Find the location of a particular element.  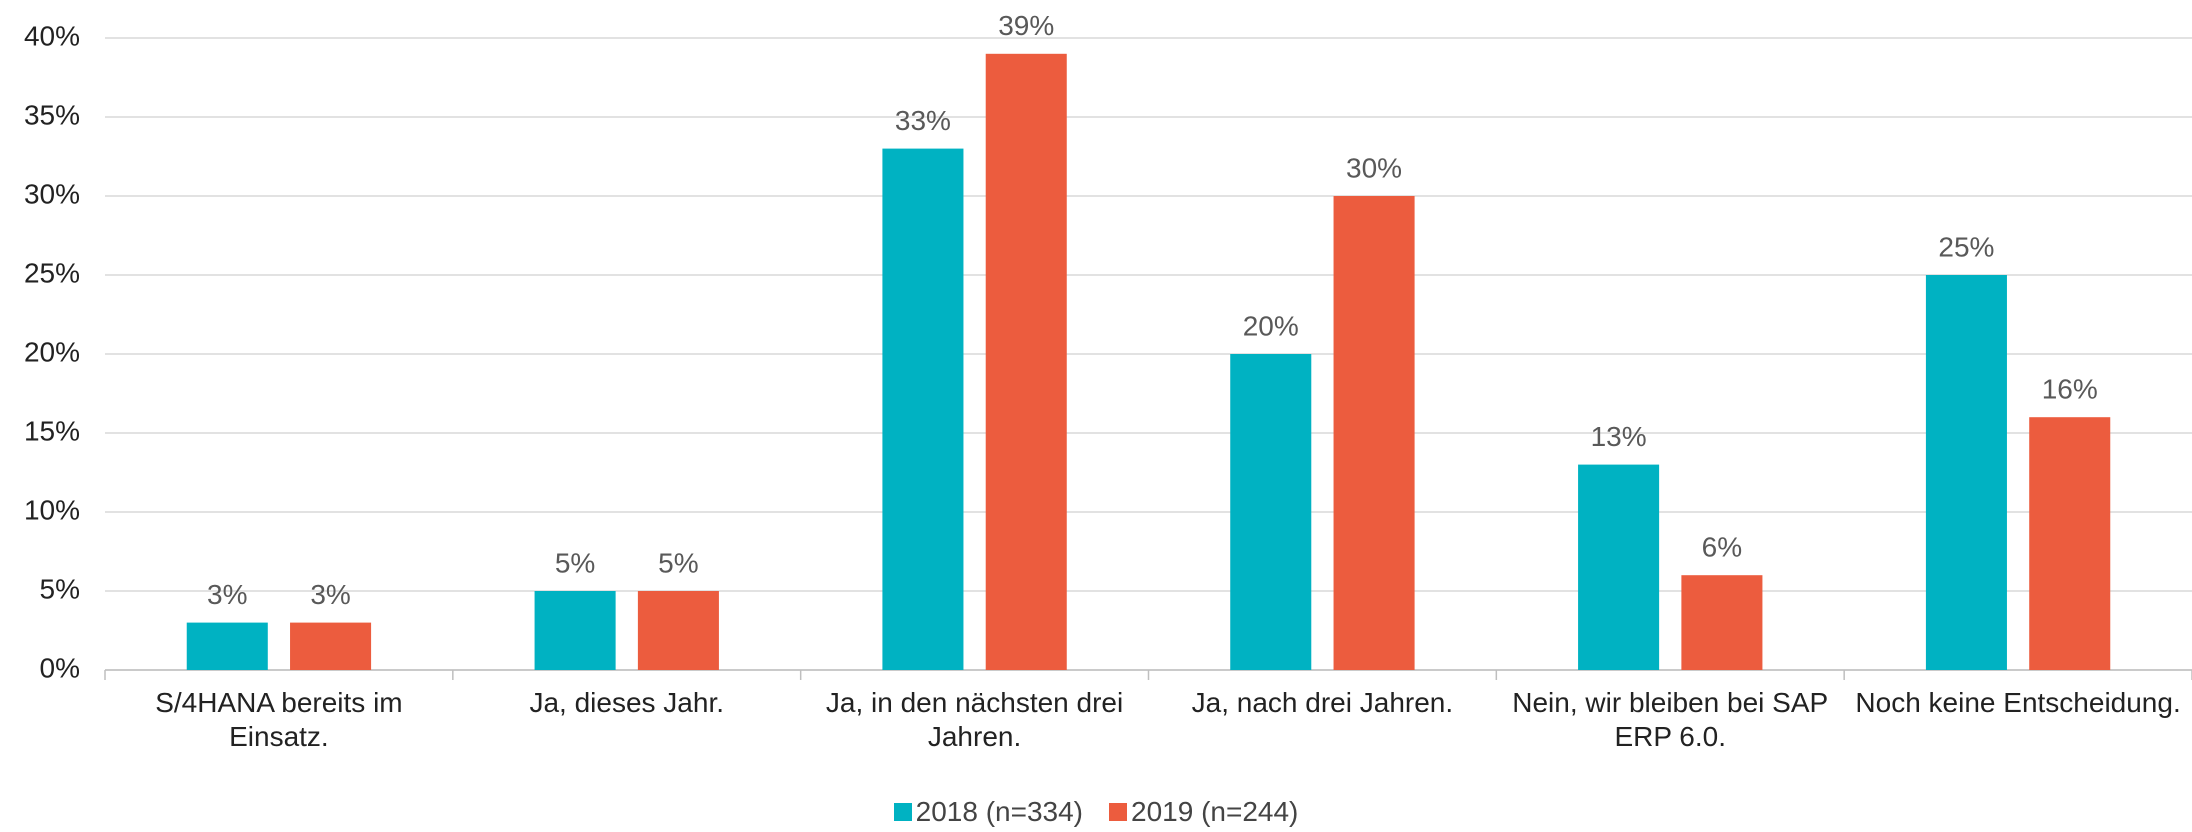

x-tick-label: Ja, in den nächsten drei Jahren. is located at coordinates (974, 719).